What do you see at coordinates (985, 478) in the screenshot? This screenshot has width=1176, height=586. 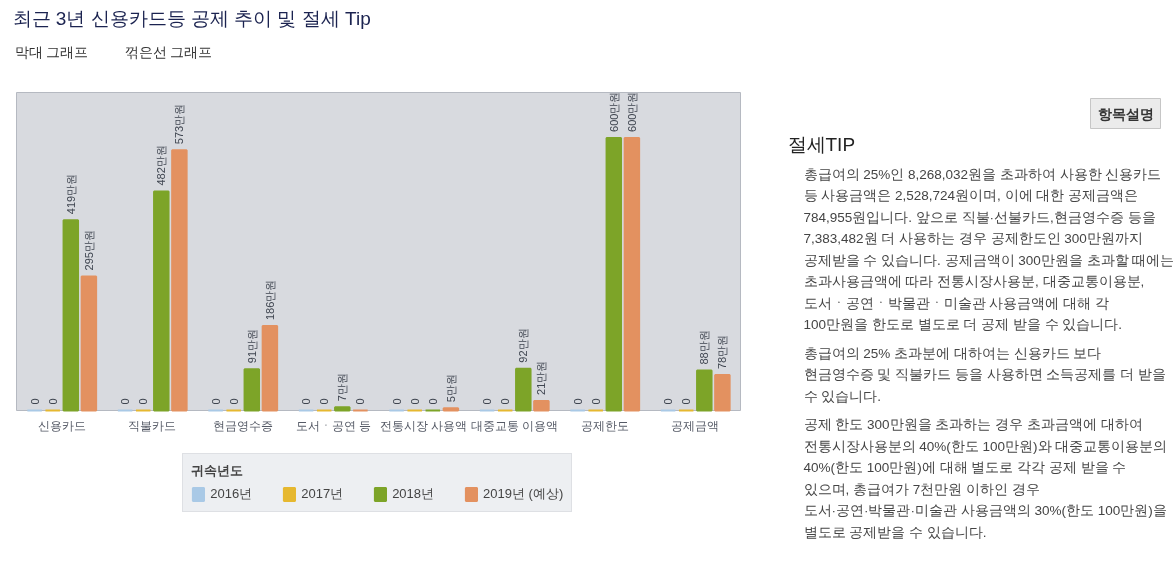 I see `text: 공제 한도 300만원을 초과하는 경우 초과금액에 대하여 전통시장사용분의 40%(한도 100만원)와 대중교통이용분의 40%(한도 100만원)에 대해 별도로 각각 공제 받을 수 있으며, 총급여가 7천만원 이하인 경우 도서·공연·박물관·미술관 사용금액의 30%(한도 100만원)을 별도로 공제받을 수 있습니다.` at bounding box center [985, 478].